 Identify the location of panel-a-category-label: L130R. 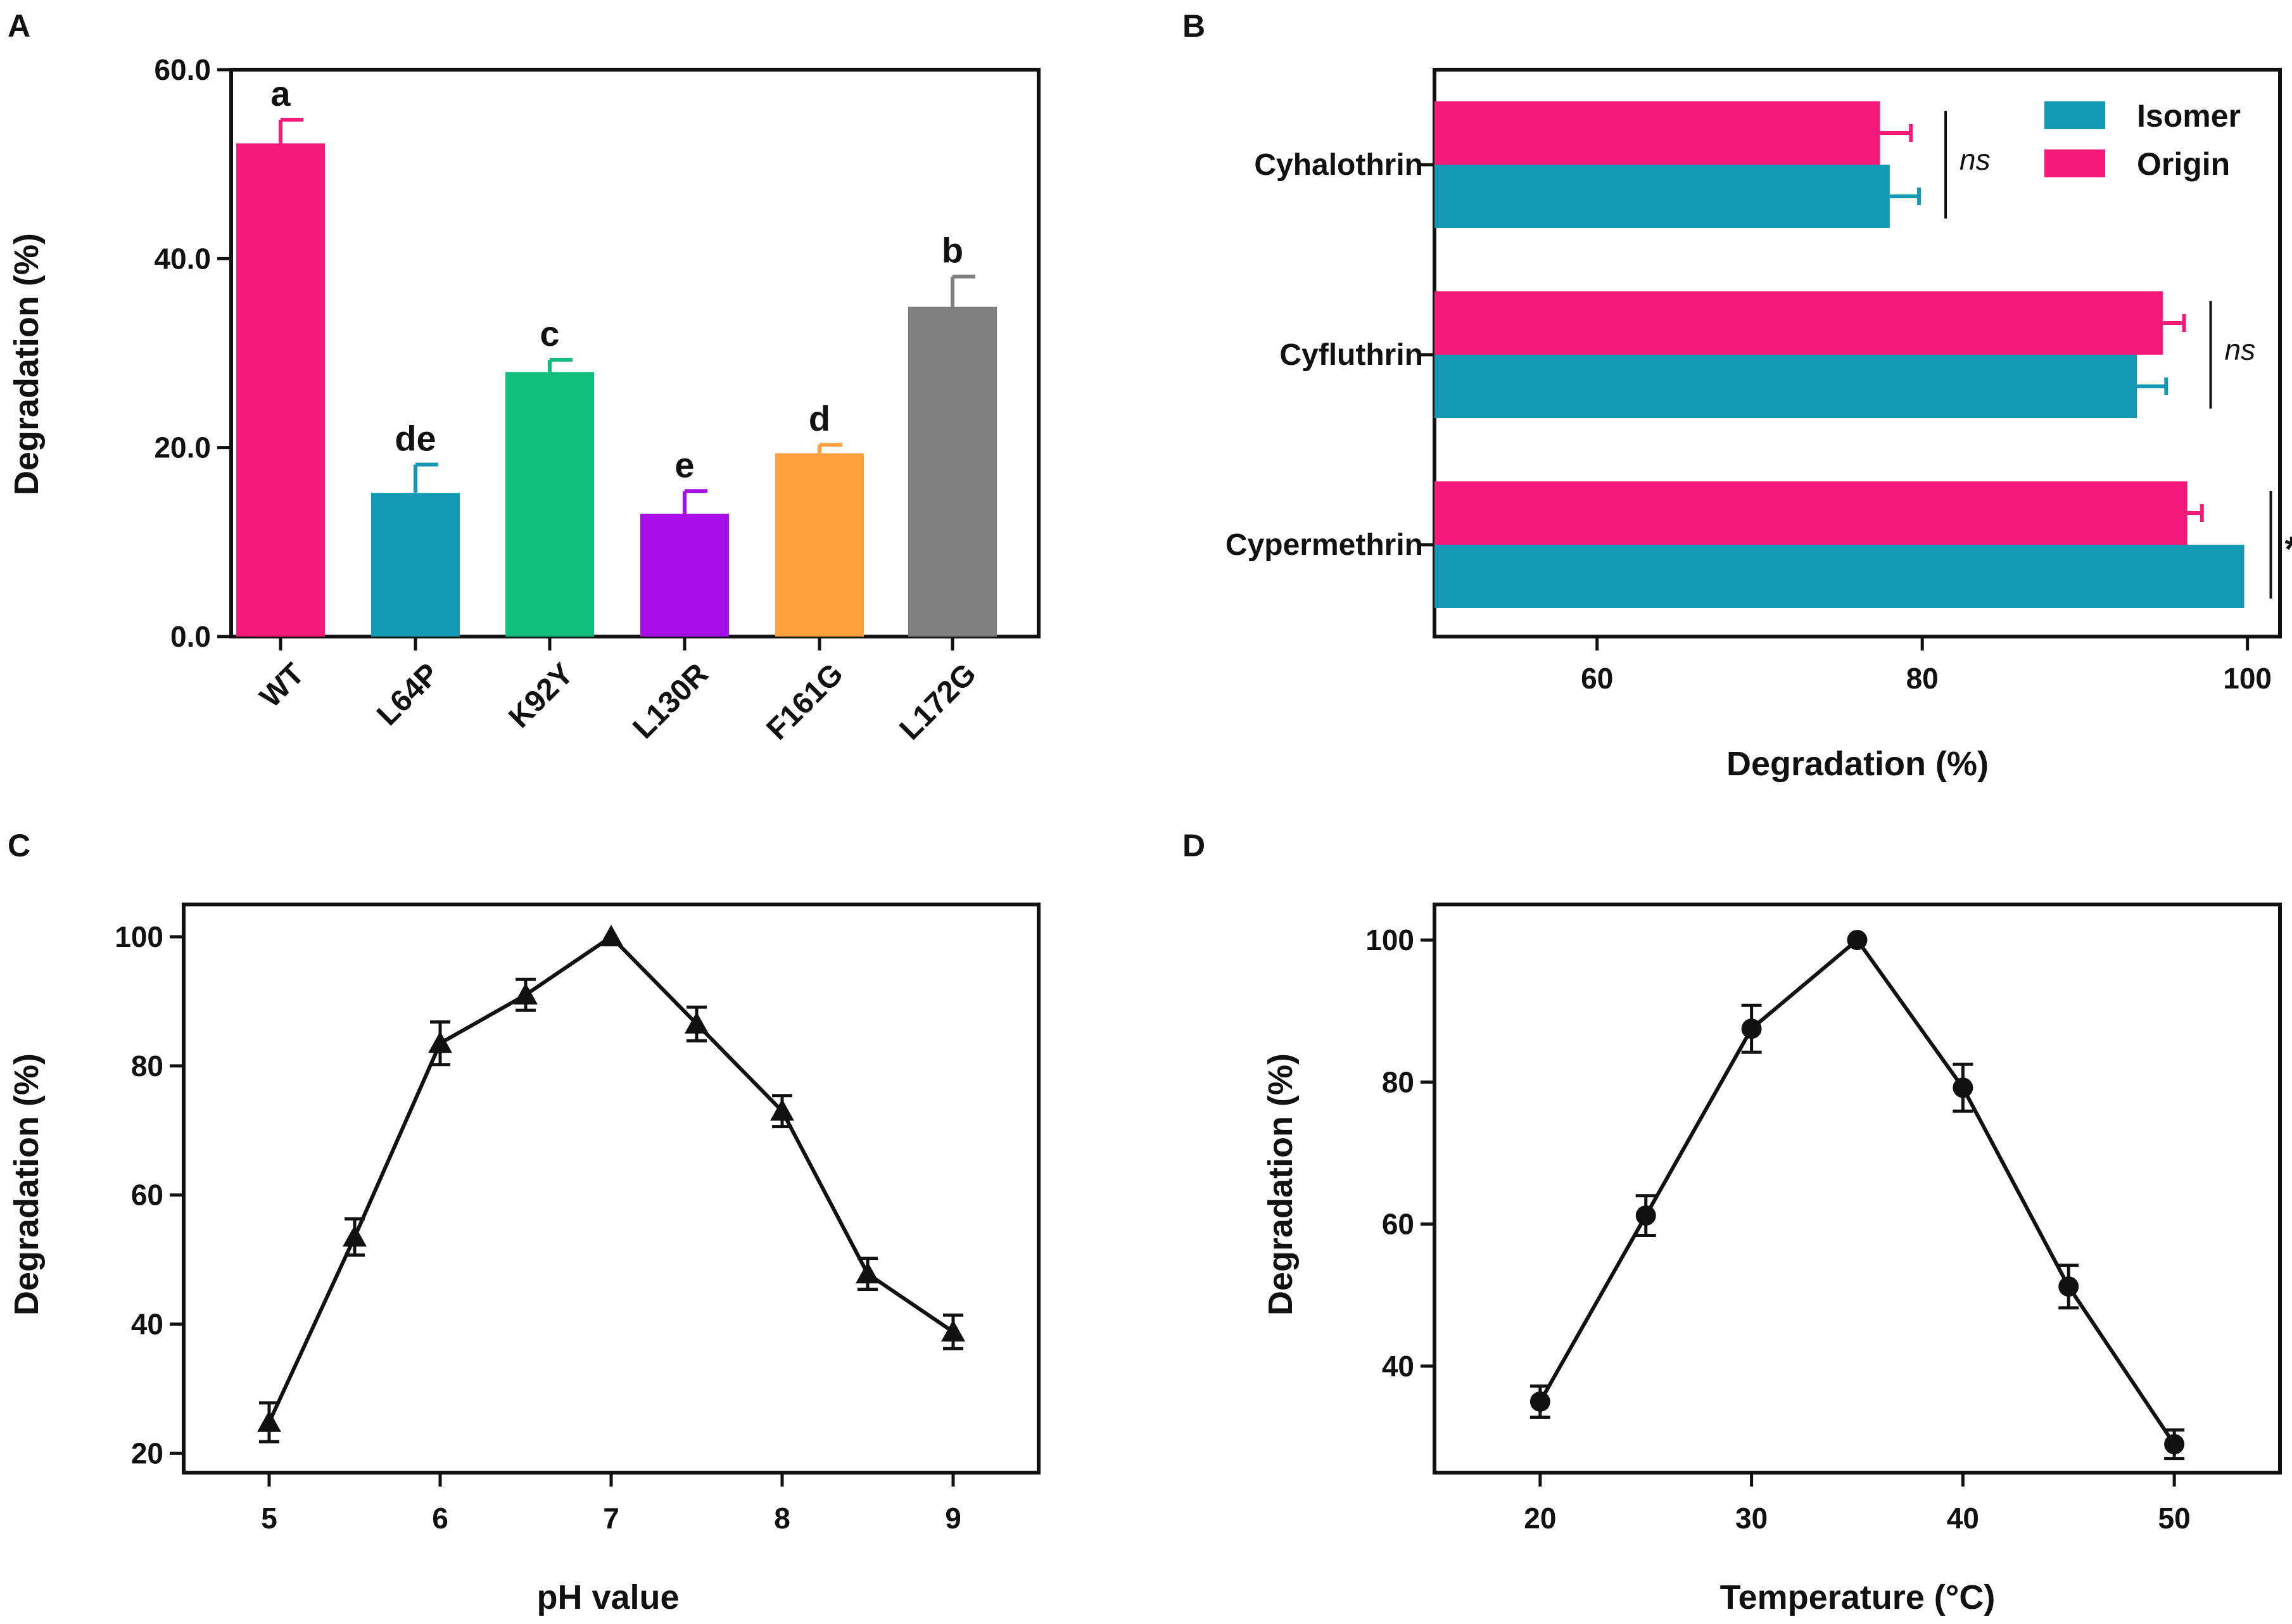
(670, 701).